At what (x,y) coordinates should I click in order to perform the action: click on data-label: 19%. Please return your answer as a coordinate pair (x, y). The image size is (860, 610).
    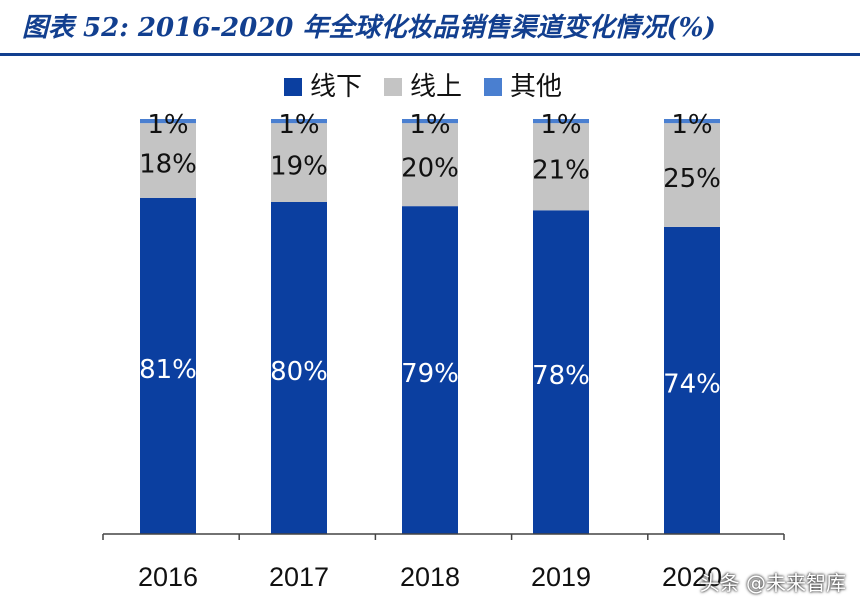
    Looking at the image, I should click on (299, 167).